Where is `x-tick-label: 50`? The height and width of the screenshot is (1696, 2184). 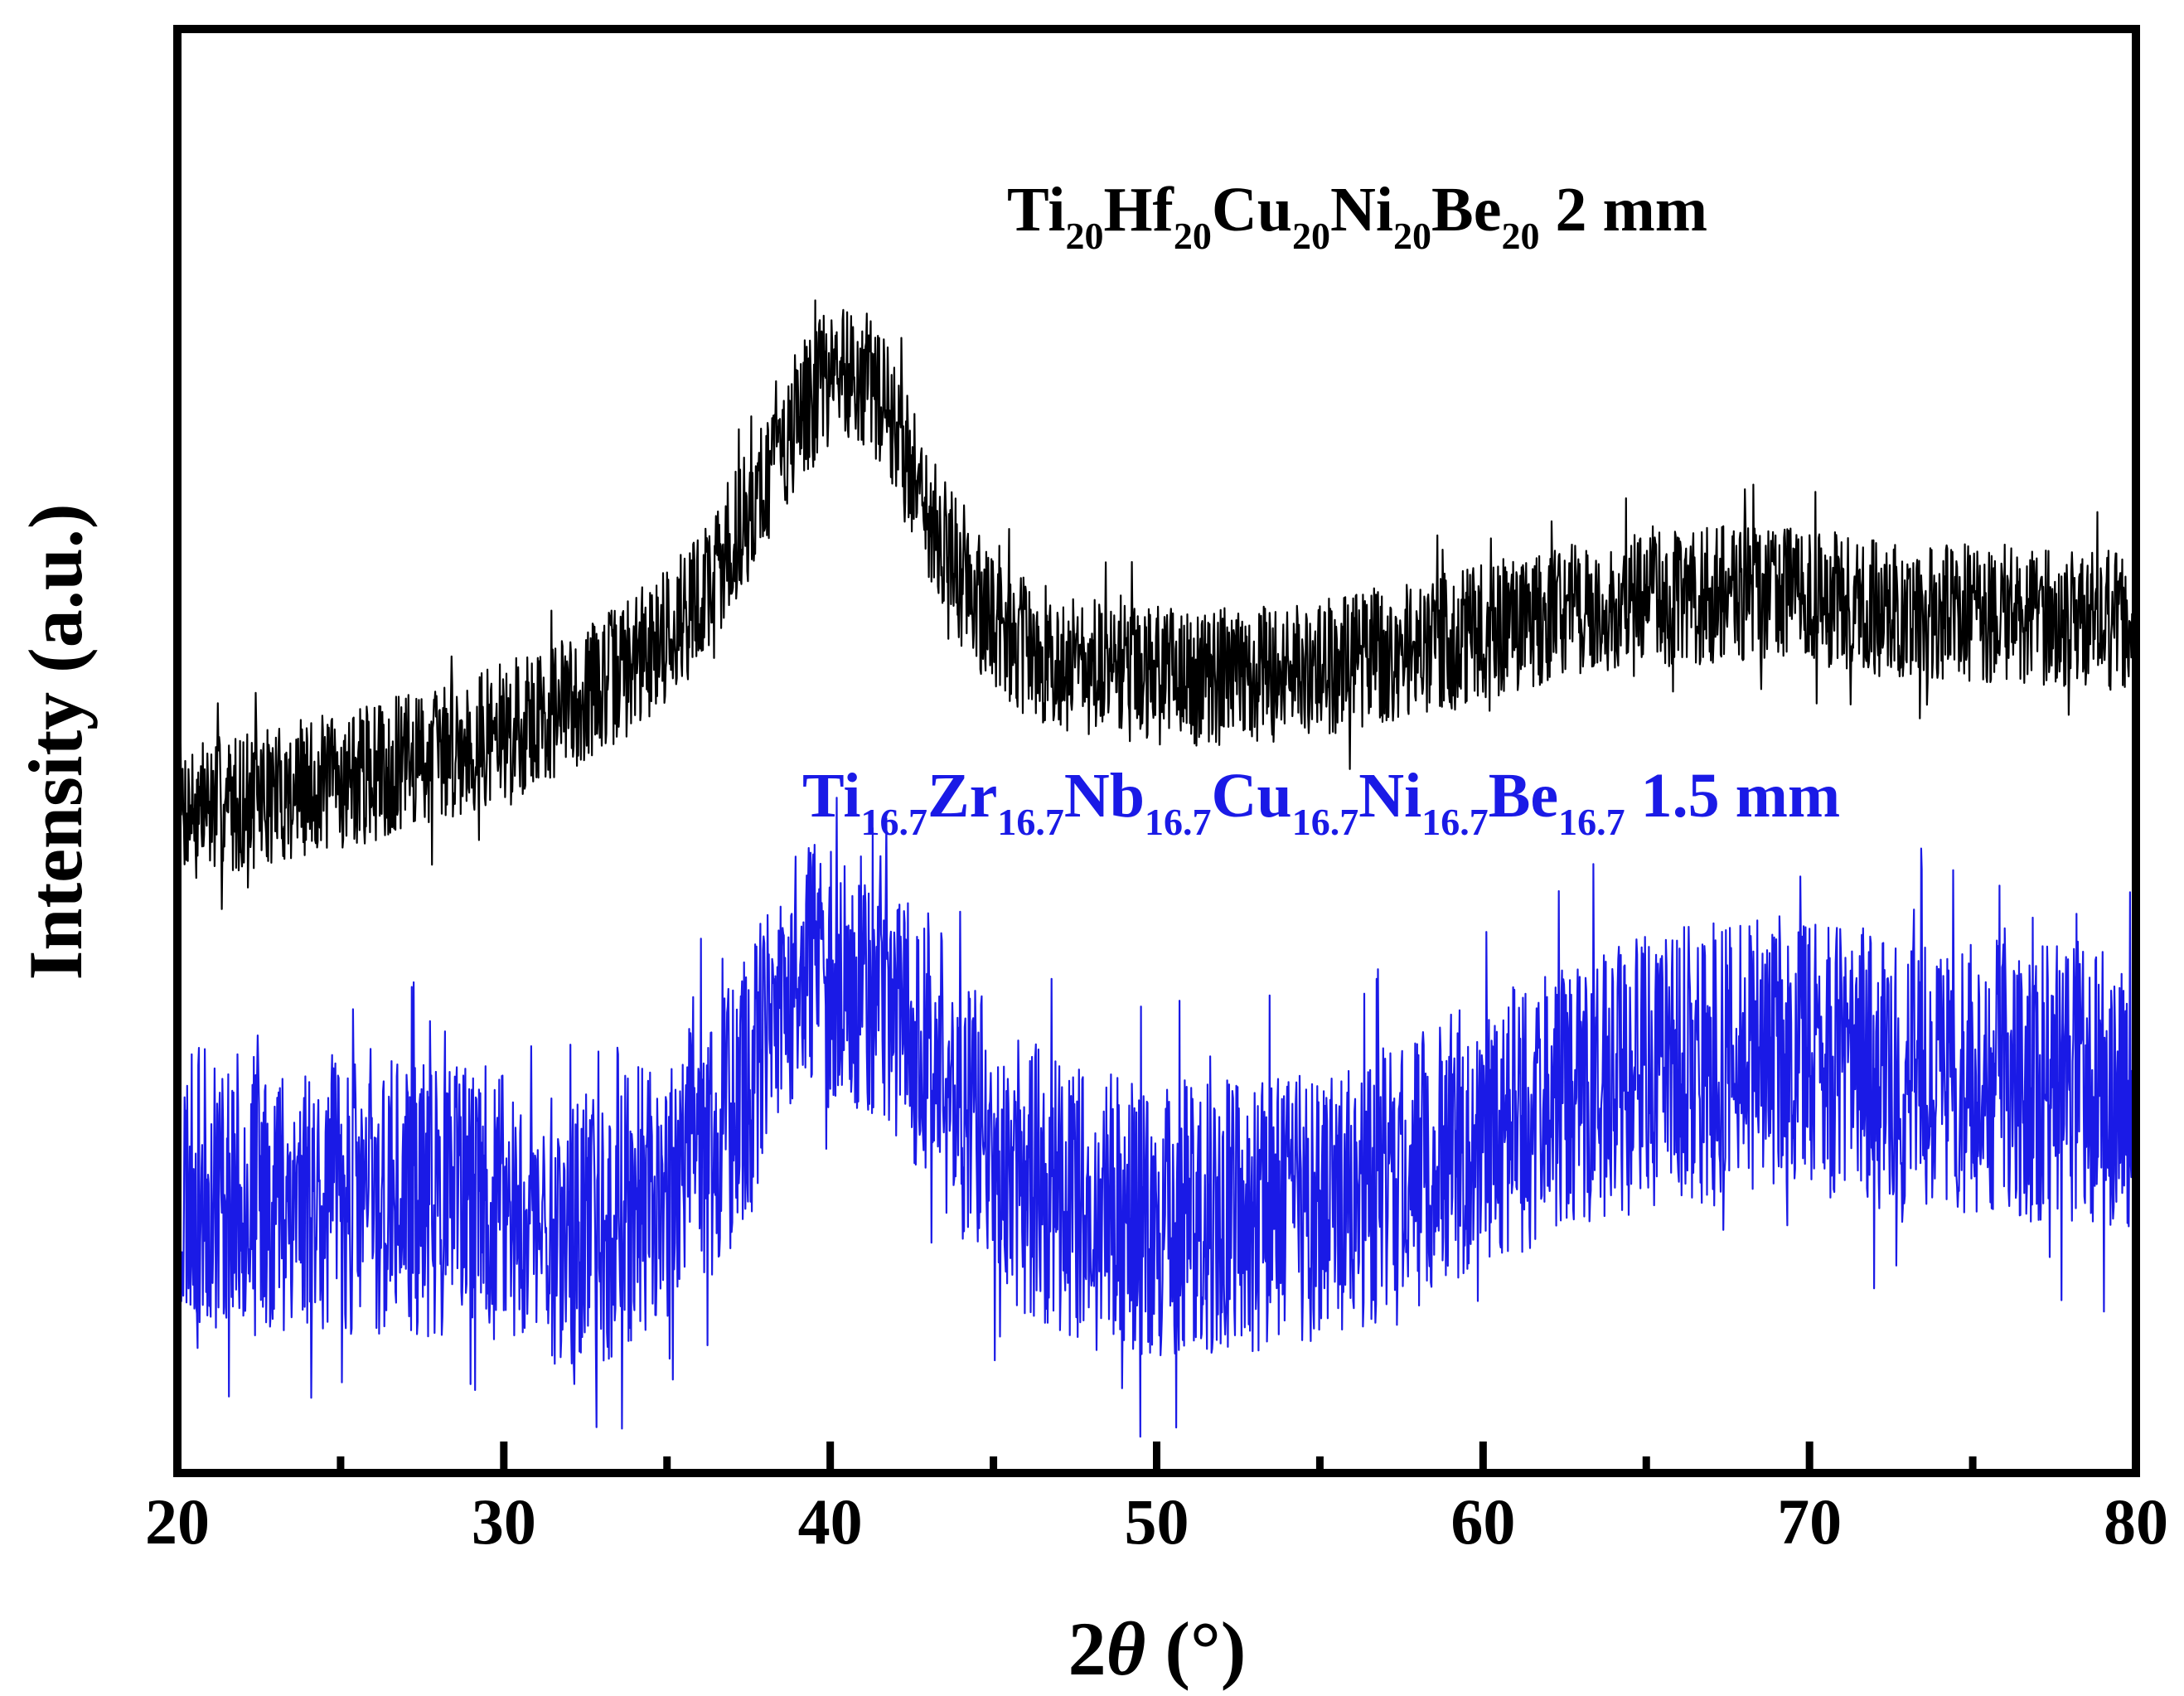
x-tick-label: 50 is located at coordinates (1157, 1521).